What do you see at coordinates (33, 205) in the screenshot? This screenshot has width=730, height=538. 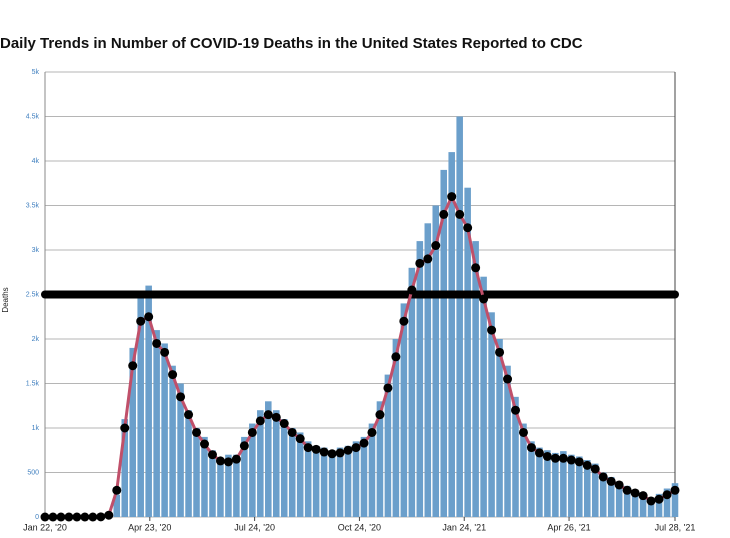 I see `y-tick-label: 3.5k` at bounding box center [33, 205].